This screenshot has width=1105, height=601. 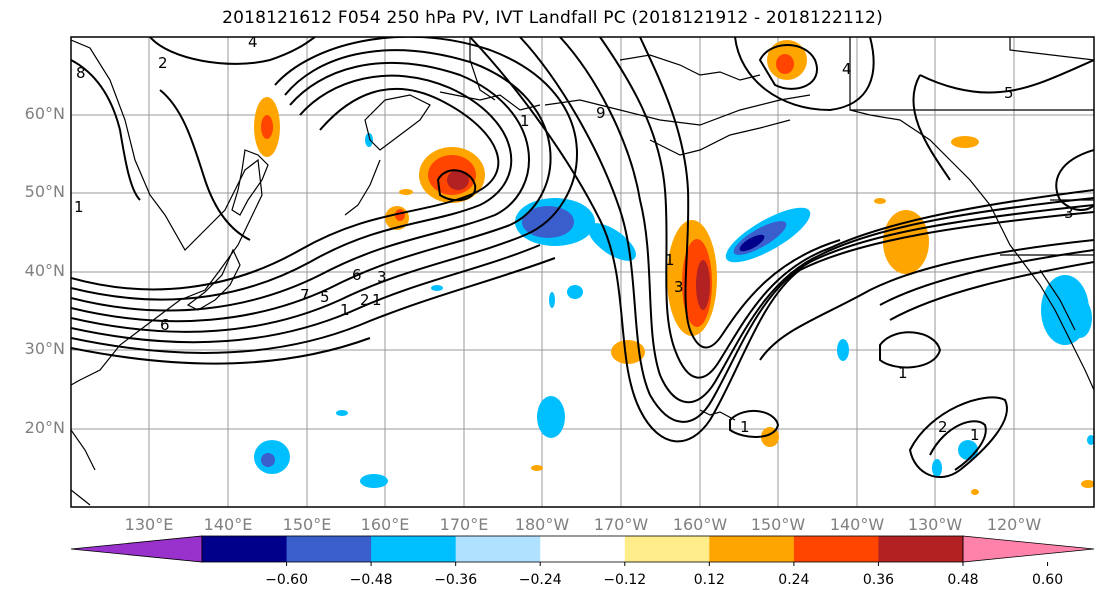 What do you see at coordinates (464, 524) in the screenshot?
I see `lon-label: 170°E` at bounding box center [464, 524].